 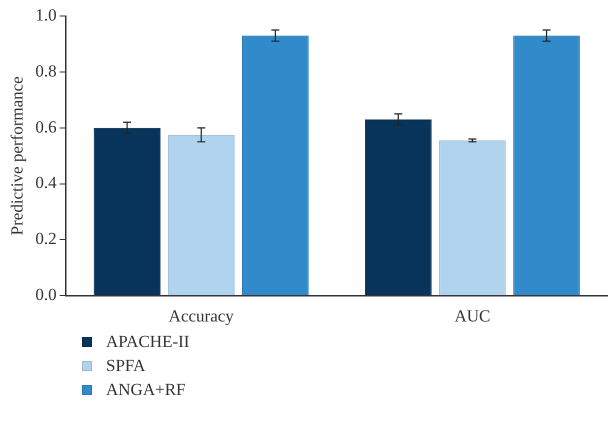 I want to click on y-axis-title: Predictive performance, so click(x=17, y=156).